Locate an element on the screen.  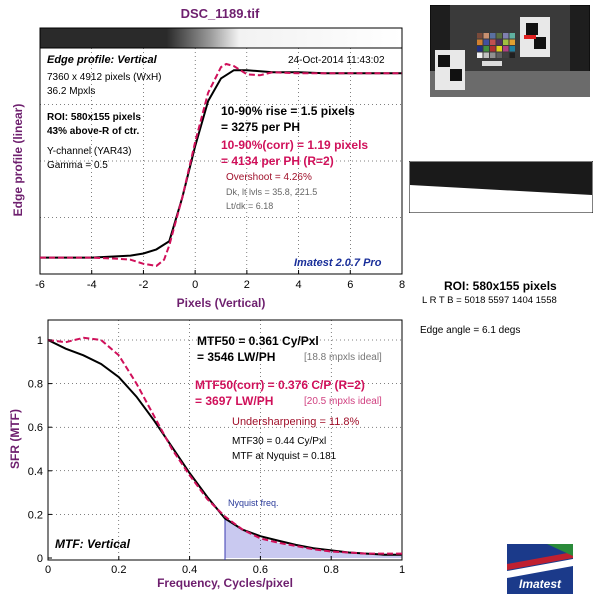
mtf50-corr-ideal: [20.5 mpxls ideal] is located at coordinates (343, 401).